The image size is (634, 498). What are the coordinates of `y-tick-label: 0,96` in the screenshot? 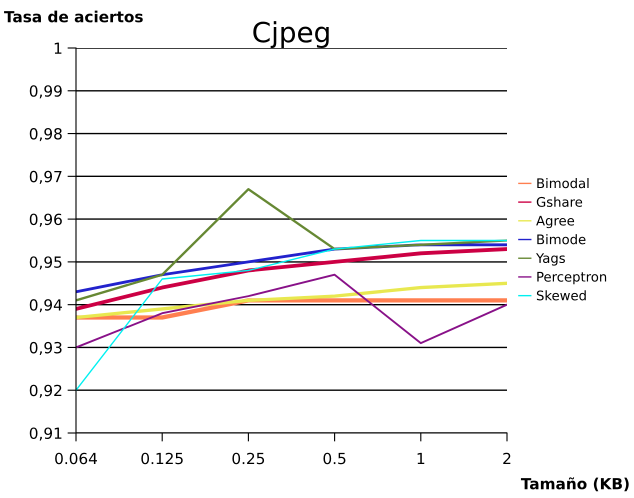 It's located at (46, 220).